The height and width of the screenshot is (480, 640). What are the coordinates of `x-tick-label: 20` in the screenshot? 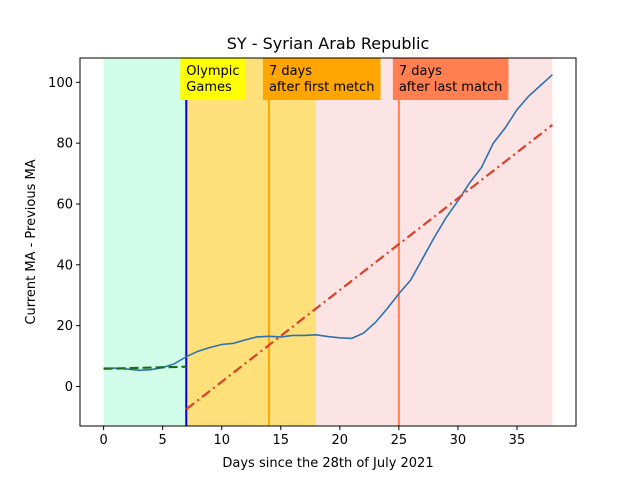 It's located at (340, 440).